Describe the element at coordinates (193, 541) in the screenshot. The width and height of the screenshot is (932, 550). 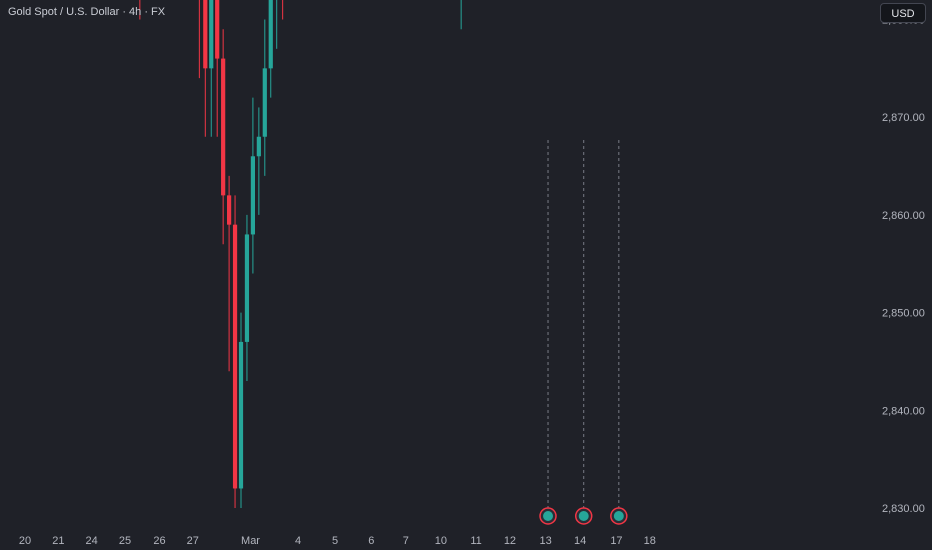
I see `time-tick-label: 27` at that location.